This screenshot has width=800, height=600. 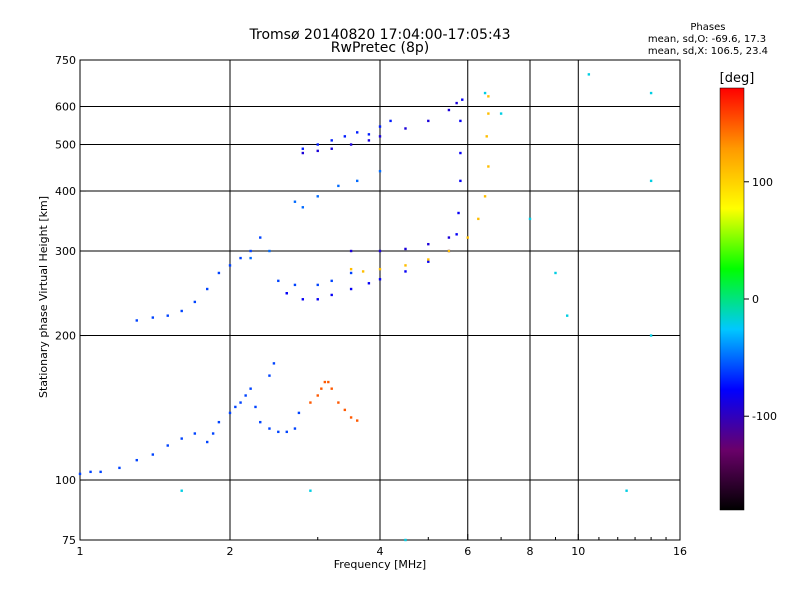 I want to click on y-tick-label: 750, so click(x=65, y=60).